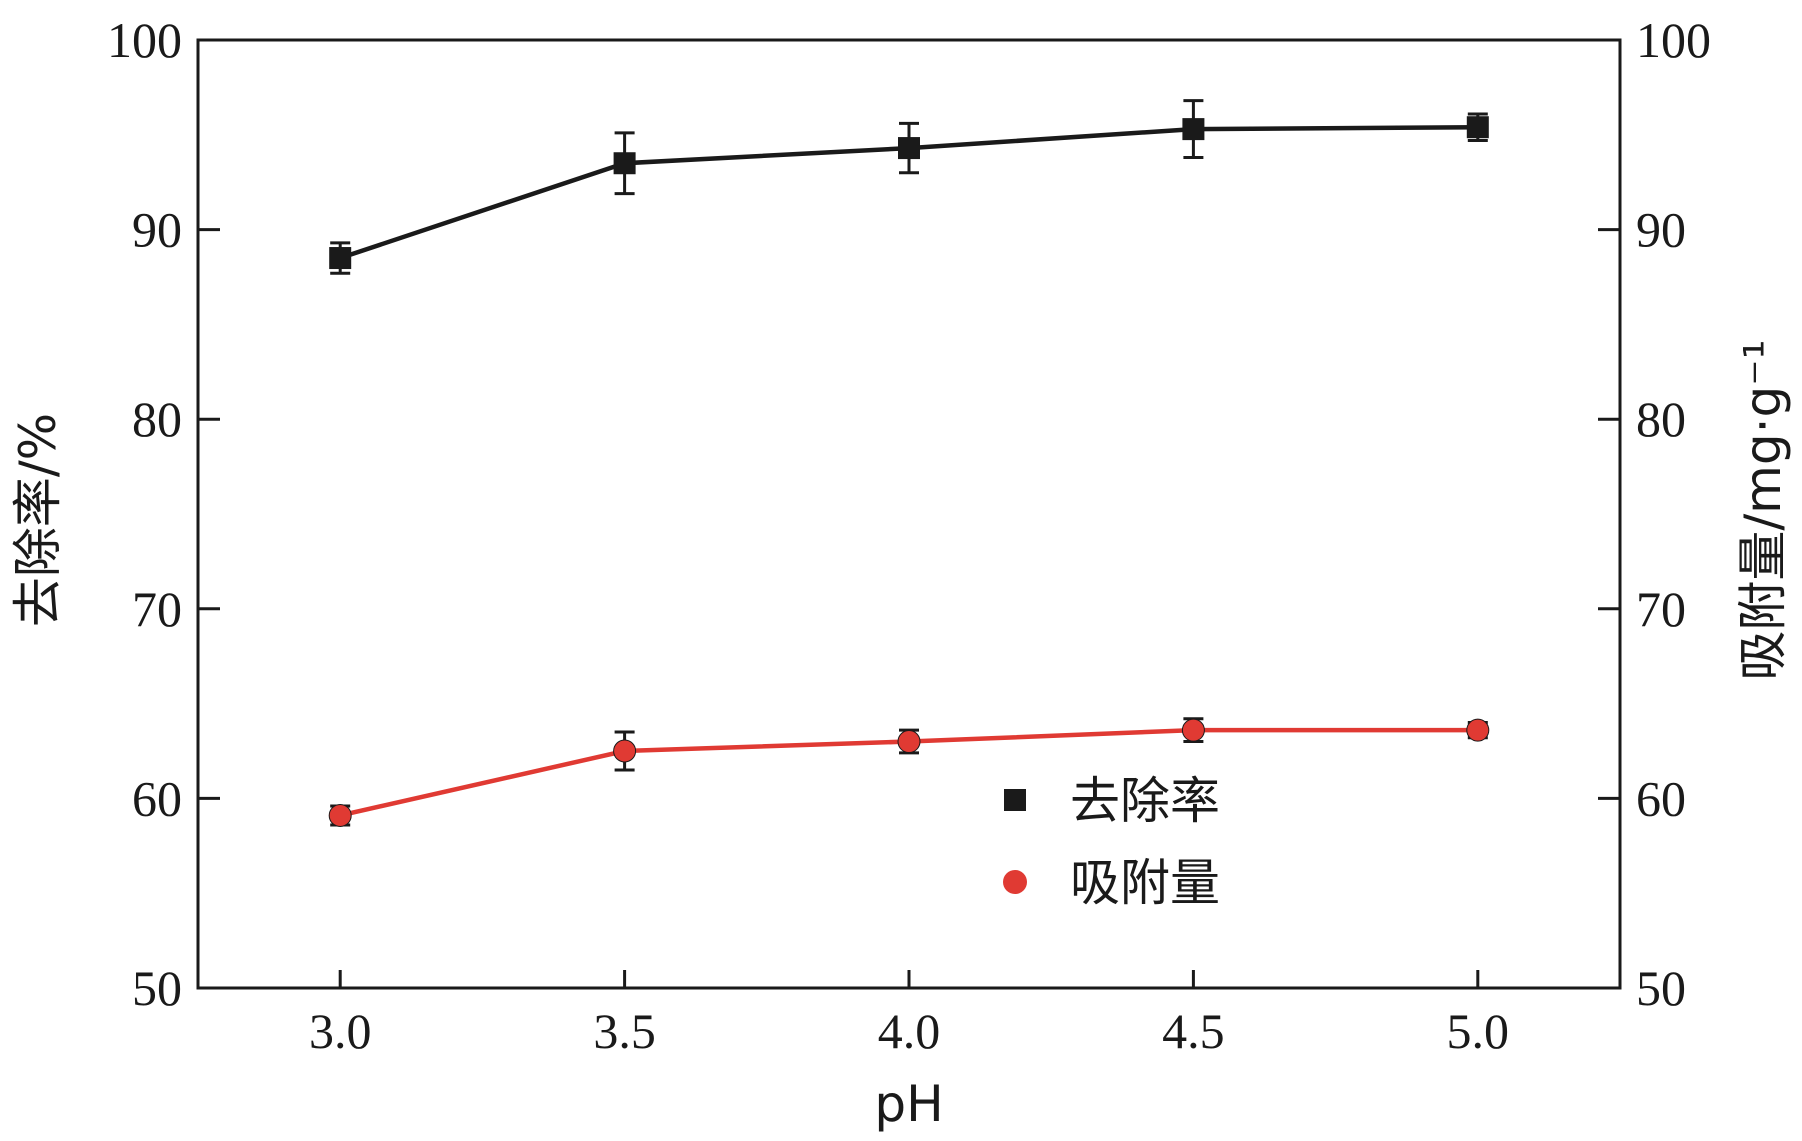  Describe the element at coordinates (1193, 1031) in the screenshot. I see `x-tick-label: 4.5` at that location.